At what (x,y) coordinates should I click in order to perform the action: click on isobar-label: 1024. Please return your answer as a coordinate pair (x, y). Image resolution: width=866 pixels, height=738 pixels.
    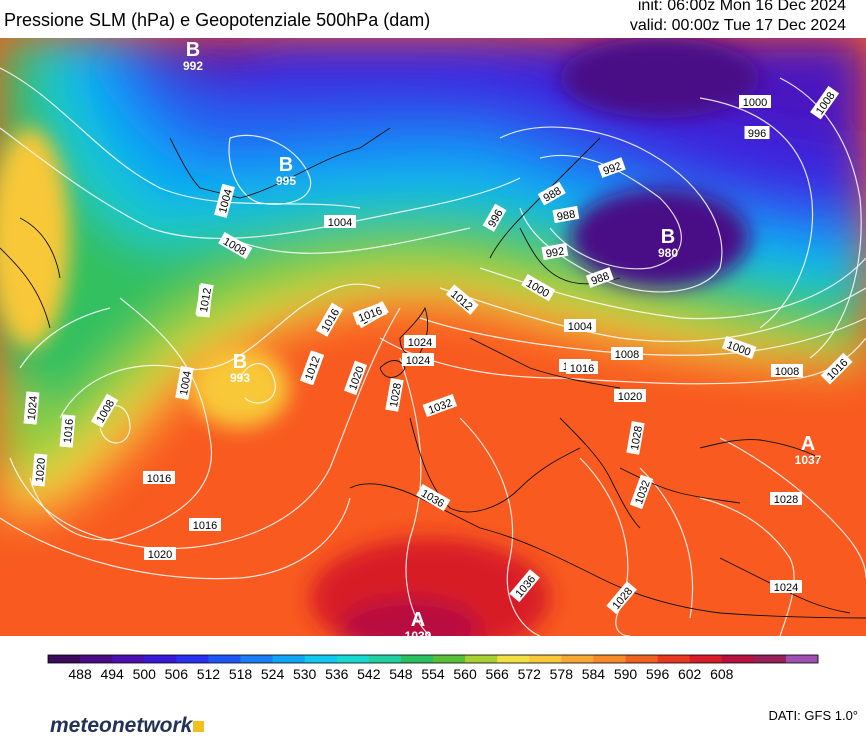
    Looking at the image, I should click on (420, 342).